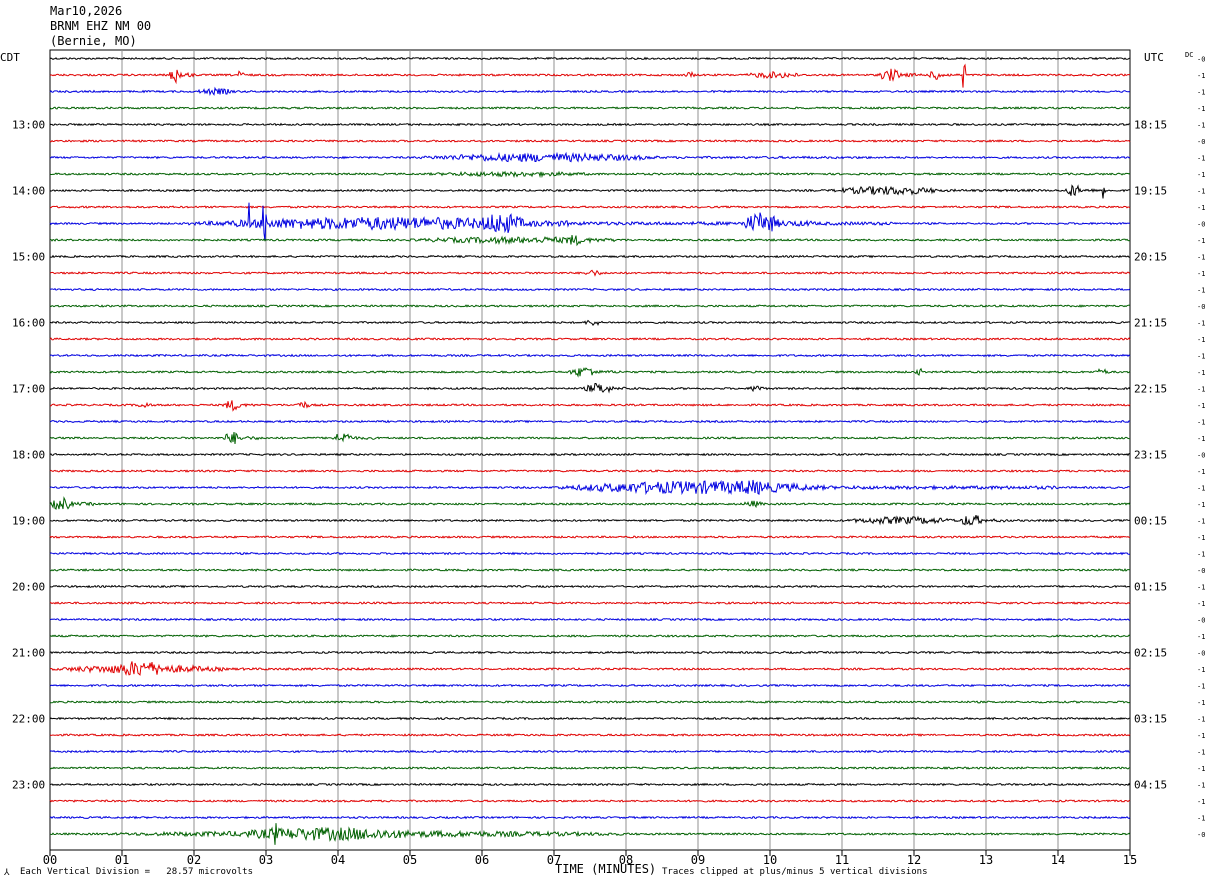 This screenshot has width=1210, height=886. What do you see at coordinates (606, 869) in the screenshot?
I see `x-axis-title: TIME (MINUTES)` at bounding box center [606, 869].